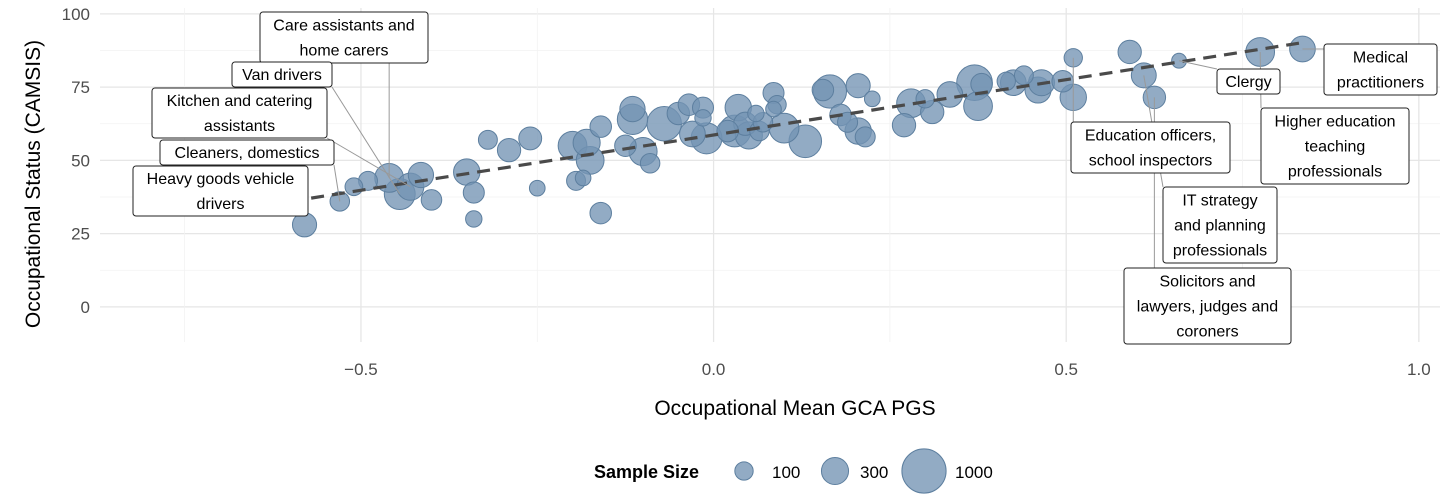 The width and height of the screenshot is (1456, 497). What do you see at coordinates (1380, 58) in the screenshot?
I see `label-text: Medical` at bounding box center [1380, 58].